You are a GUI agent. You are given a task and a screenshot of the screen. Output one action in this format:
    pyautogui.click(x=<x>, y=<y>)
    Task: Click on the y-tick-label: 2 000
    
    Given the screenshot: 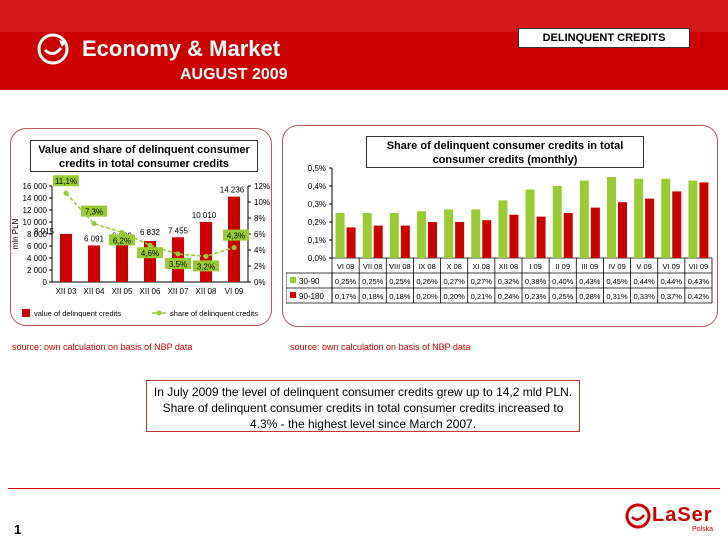 What is the action you would take?
    pyautogui.click(x=37, y=270)
    